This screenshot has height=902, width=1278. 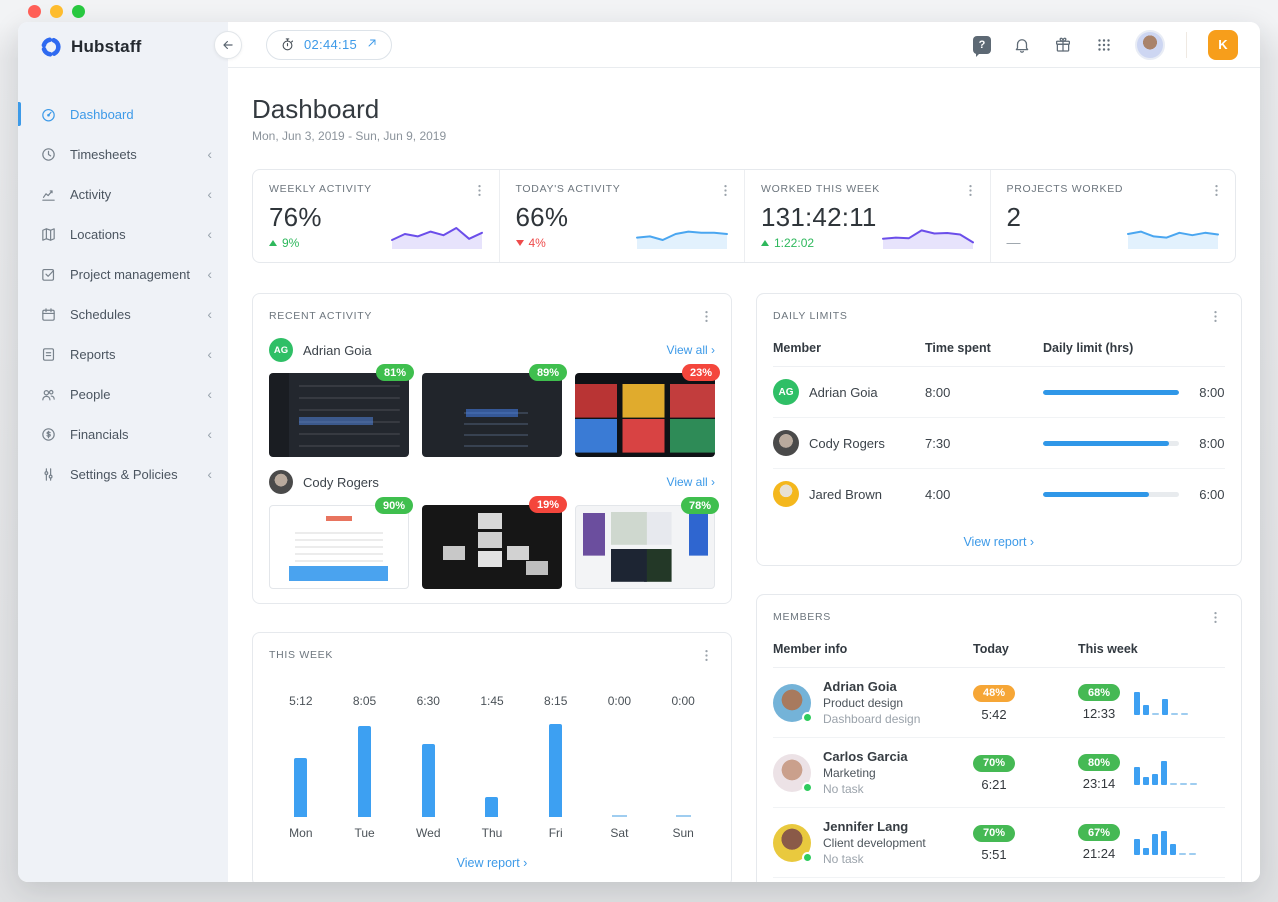 I want to click on limit-progress-fill, so click(x=1106, y=443).